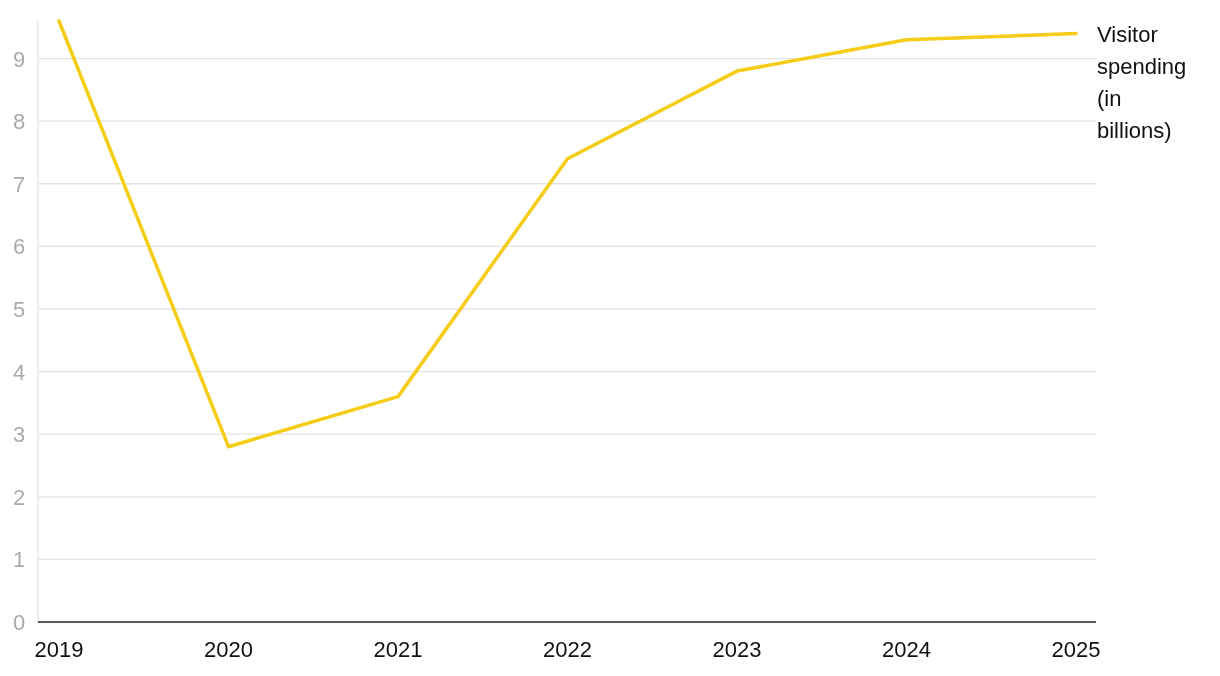  What do you see at coordinates (19, 560) in the screenshot?
I see `y-tick-label: 1` at bounding box center [19, 560].